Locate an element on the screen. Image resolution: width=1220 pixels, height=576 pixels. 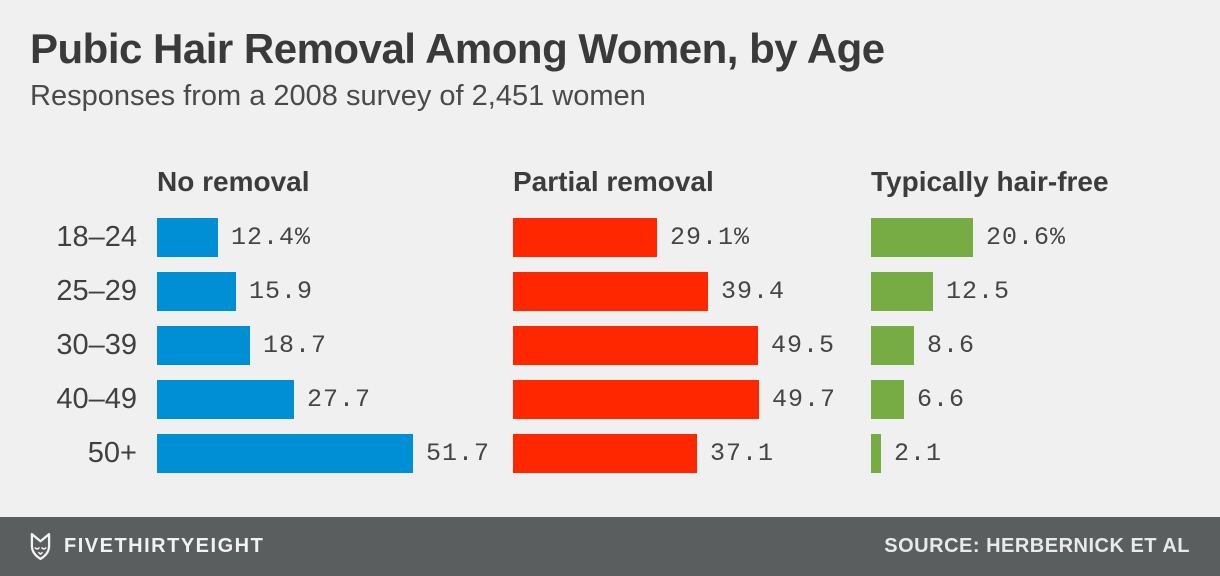
value-label: 15.9 is located at coordinates (281, 291).